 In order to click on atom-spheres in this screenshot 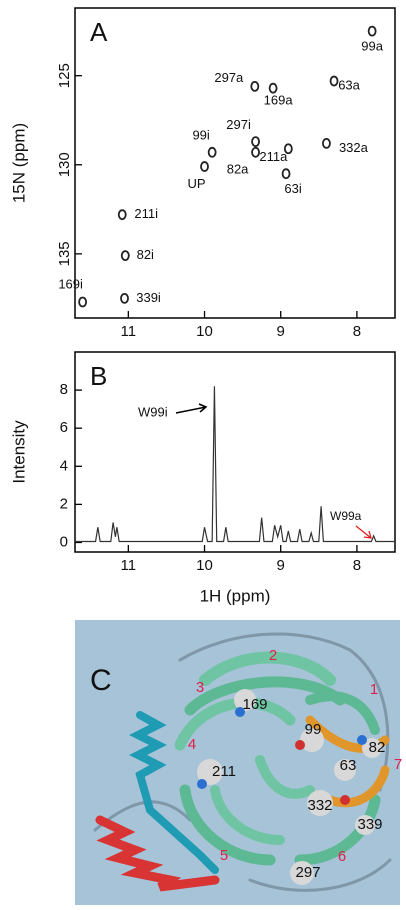, I will do `click(289, 787)`.